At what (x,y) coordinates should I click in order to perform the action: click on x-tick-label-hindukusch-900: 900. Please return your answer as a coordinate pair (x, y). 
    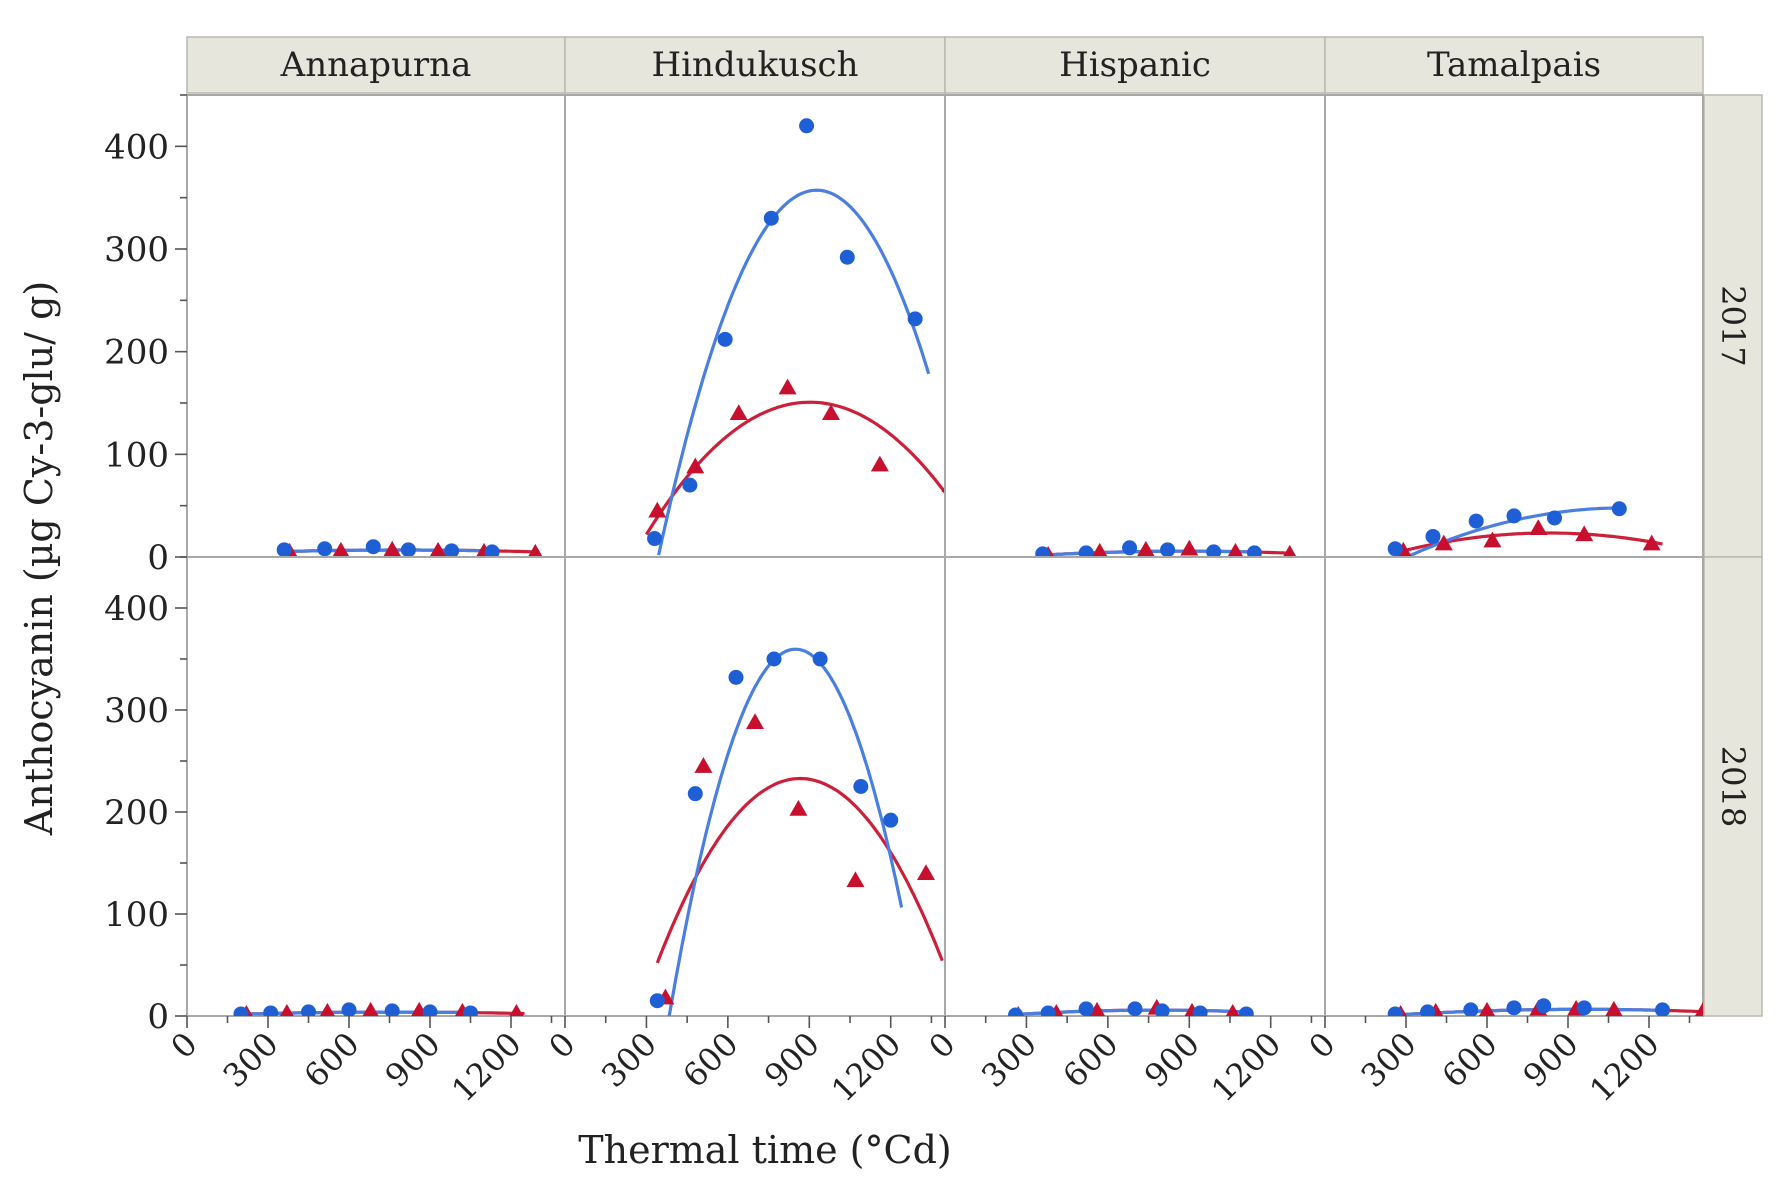
    Looking at the image, I should click on (792, 1060).